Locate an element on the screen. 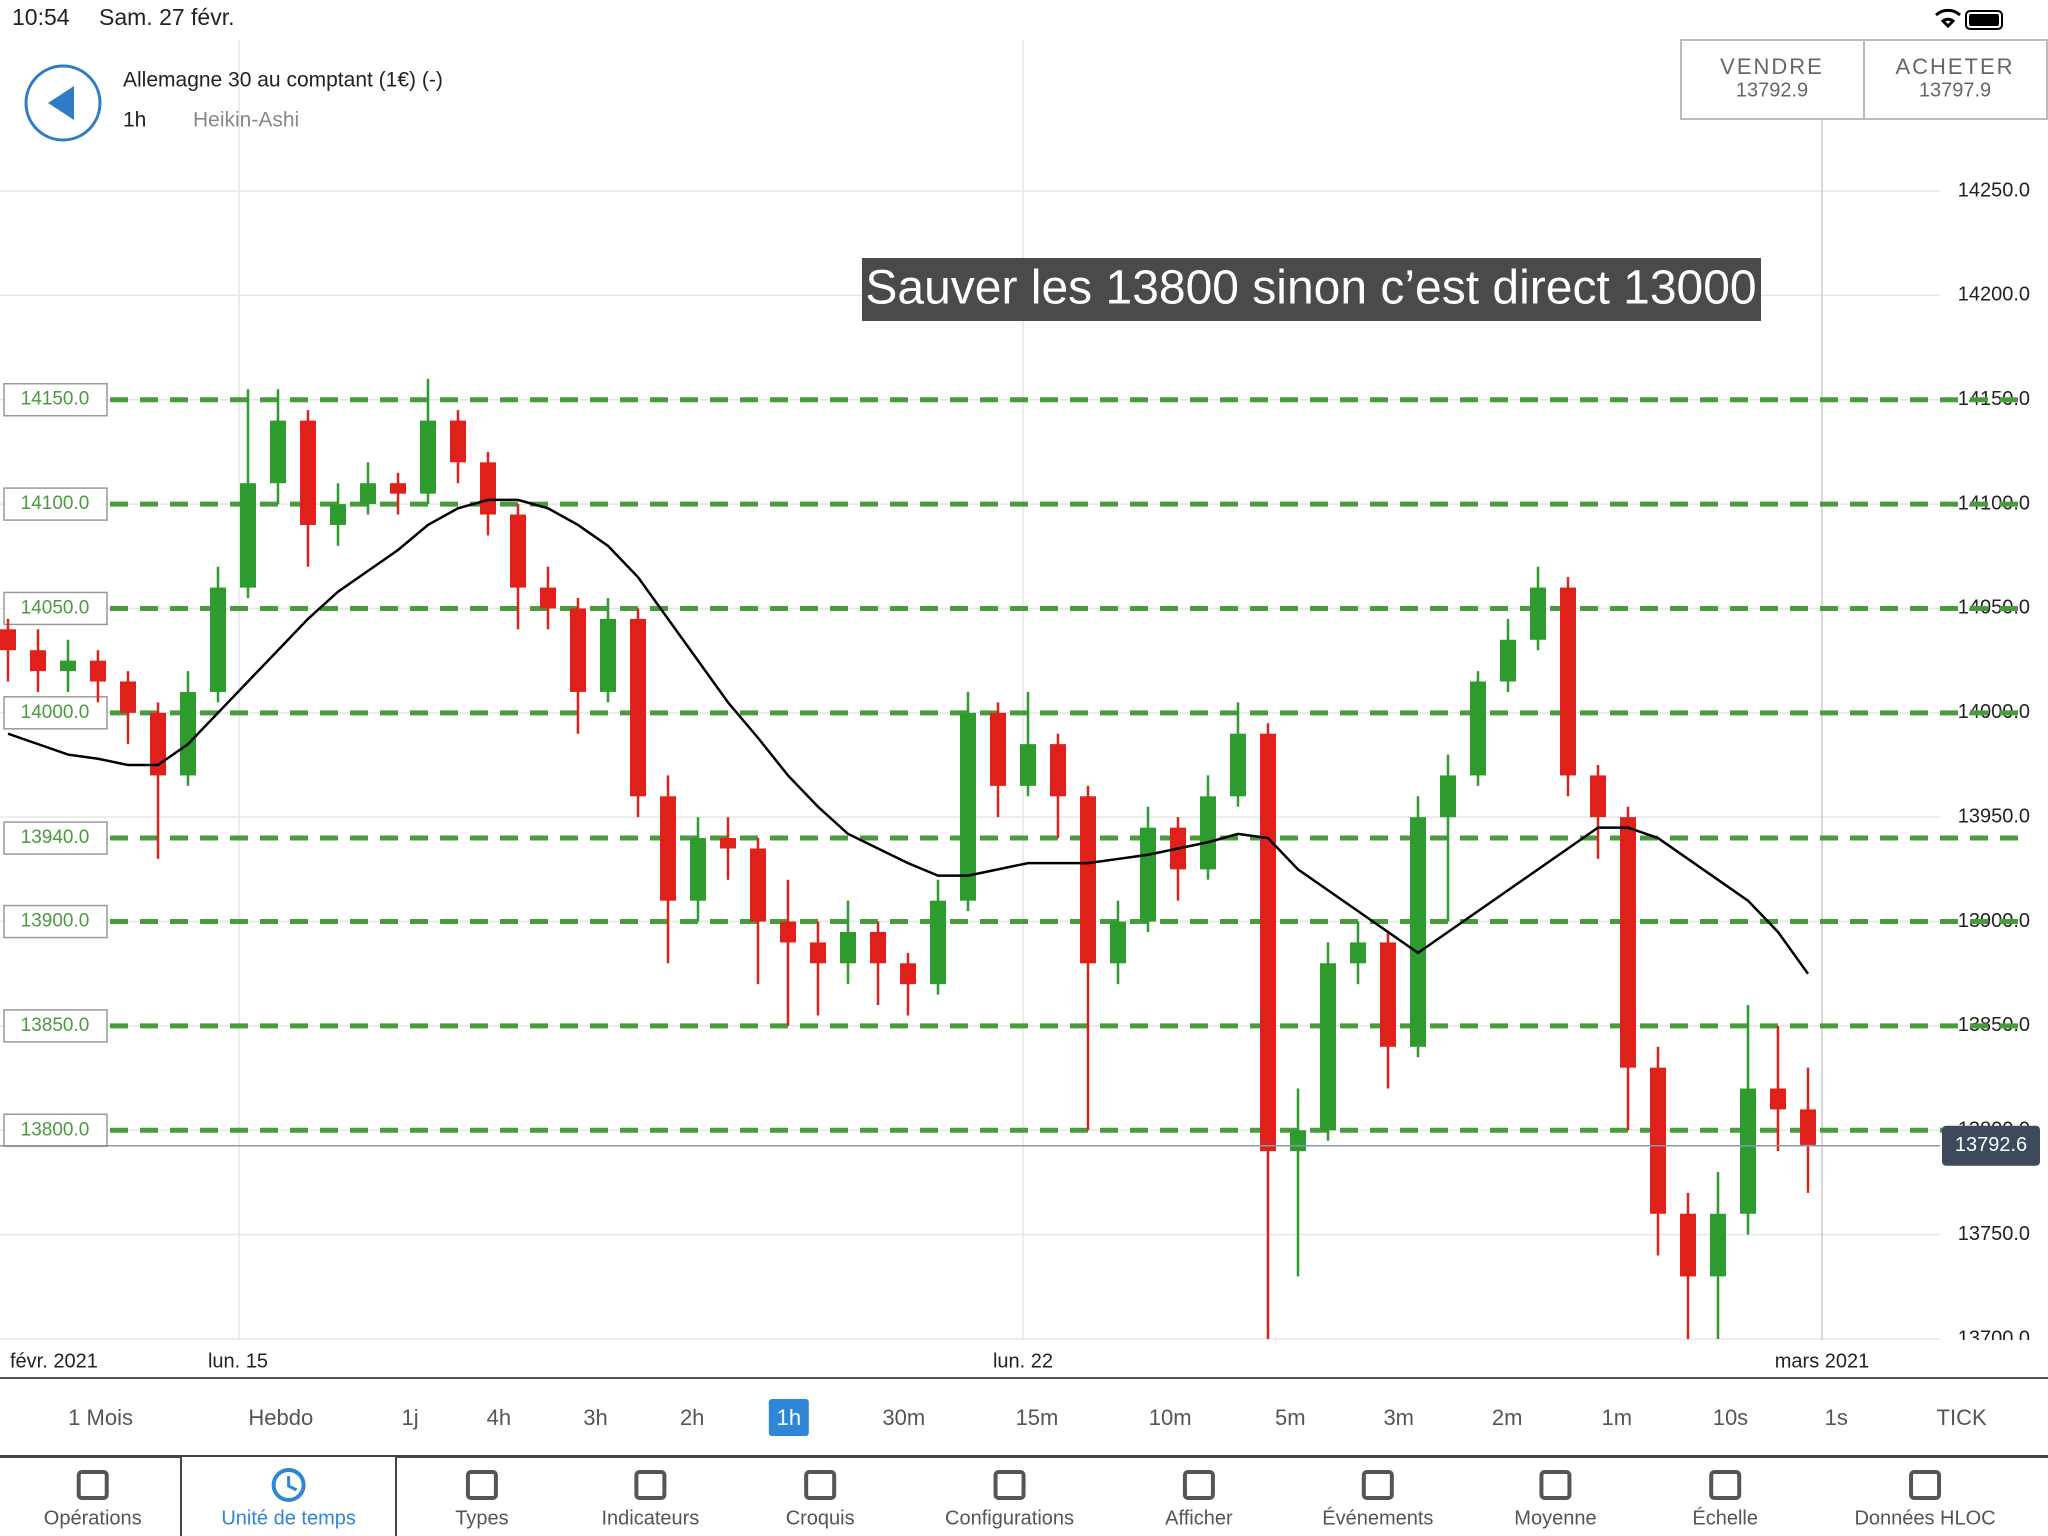 This screenshot has height=1536, width=2048. tool-label: Afficher is located at coordinates (1199, 1518).